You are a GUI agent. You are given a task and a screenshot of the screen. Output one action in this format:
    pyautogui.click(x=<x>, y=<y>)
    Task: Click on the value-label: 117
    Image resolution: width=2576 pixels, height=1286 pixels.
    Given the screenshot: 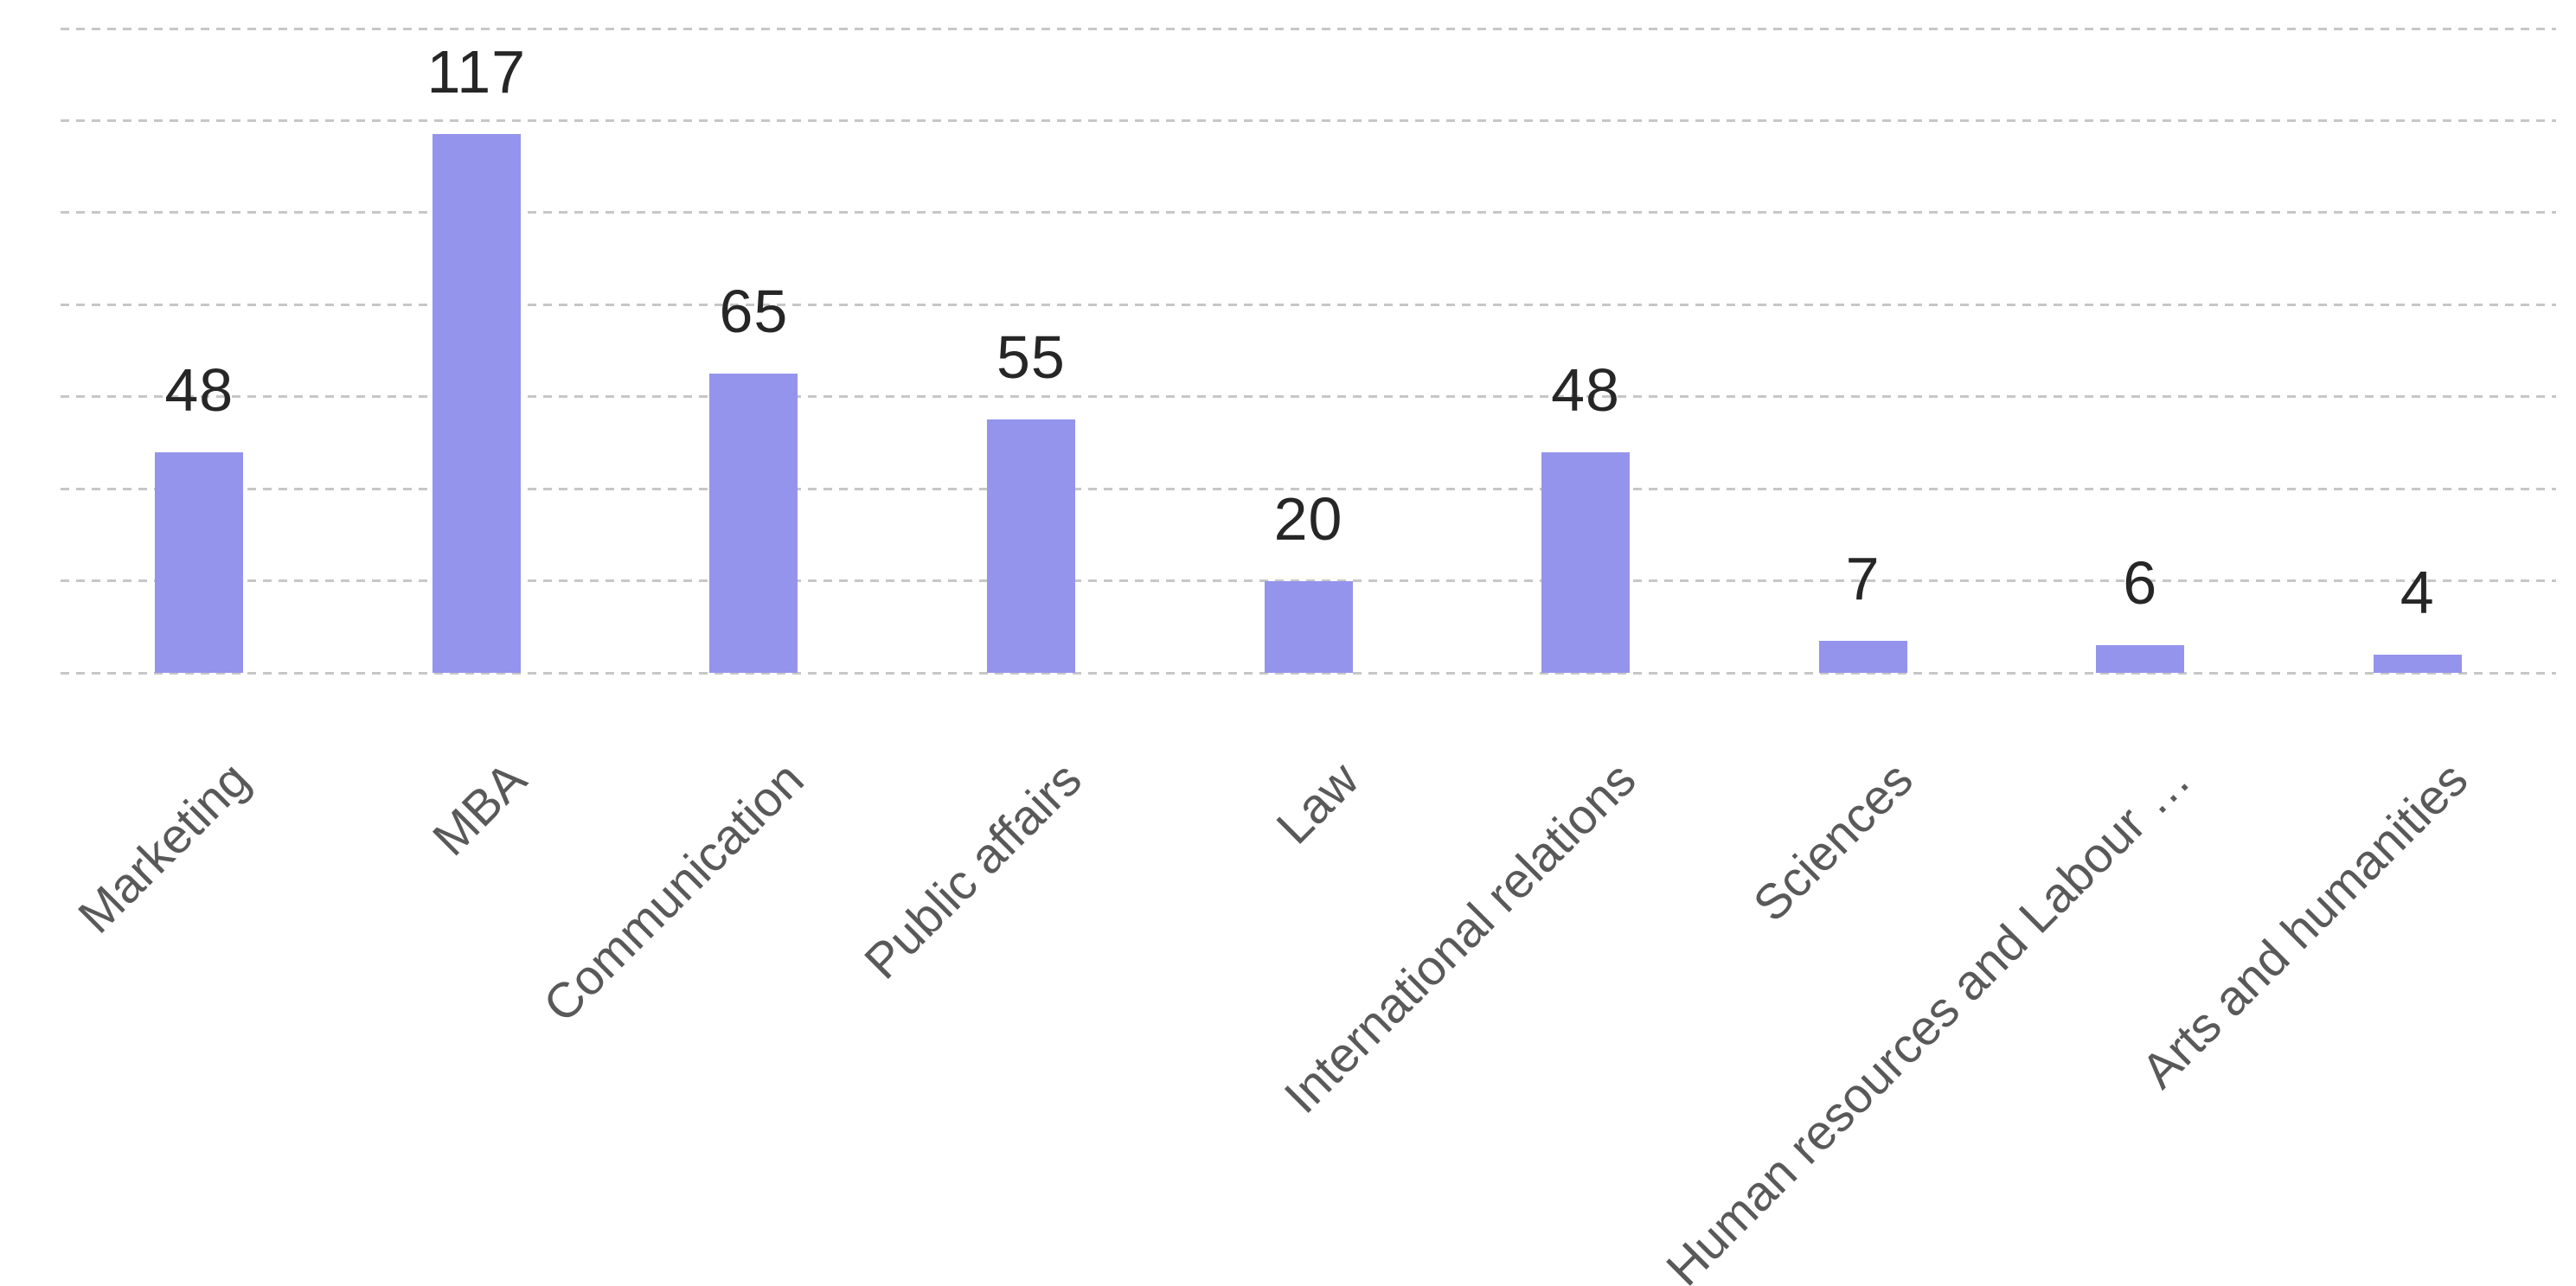 What is the action you would take?
    pyautogui.click(x=476, y=72)
    